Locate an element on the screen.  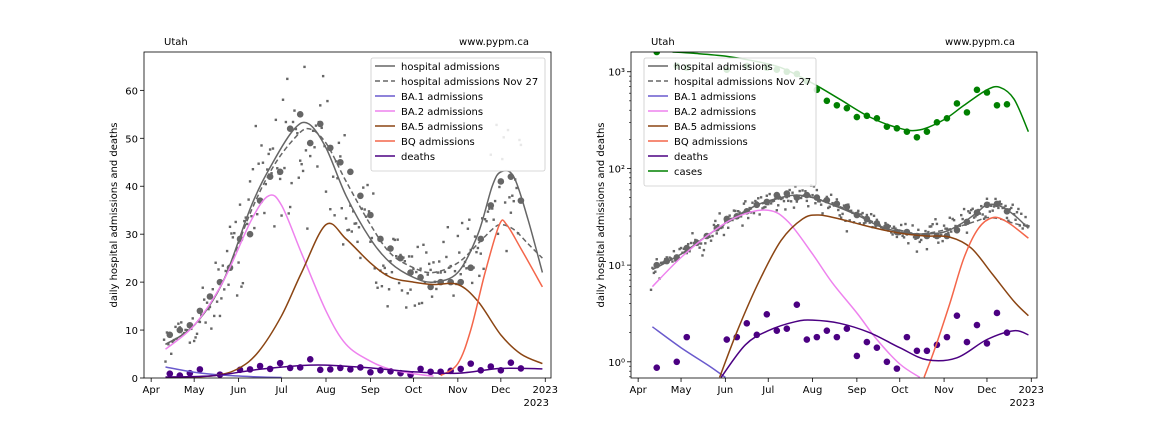
y-tick-label: 50 is located at coordinates (131, 139).